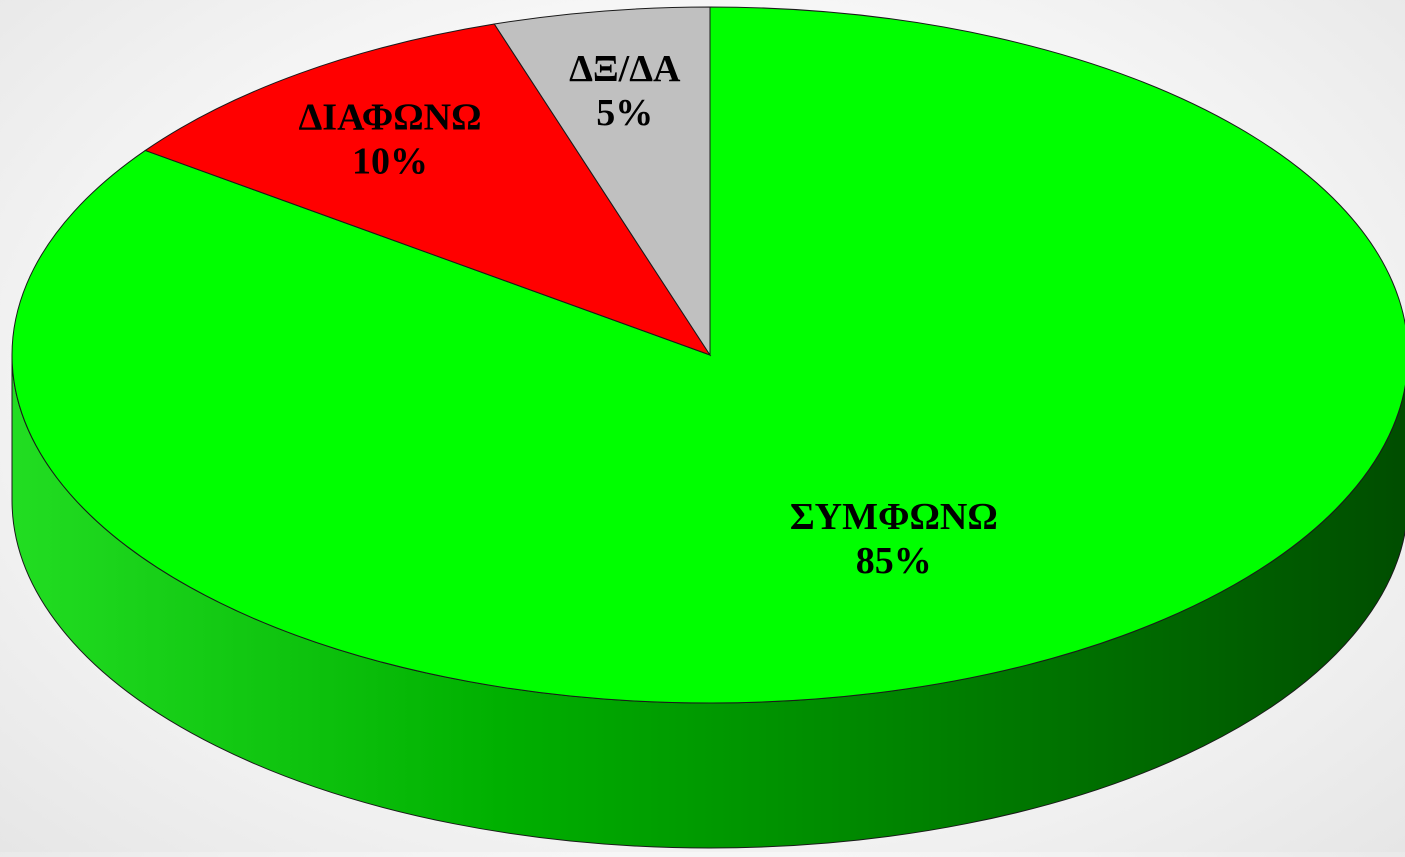 Image resolution: width=1405 pixels, height=857 pixels. Describe the element at coordinates (624, 113) in the screenshot. I see `slice-value-label-3: 5%` at that location.